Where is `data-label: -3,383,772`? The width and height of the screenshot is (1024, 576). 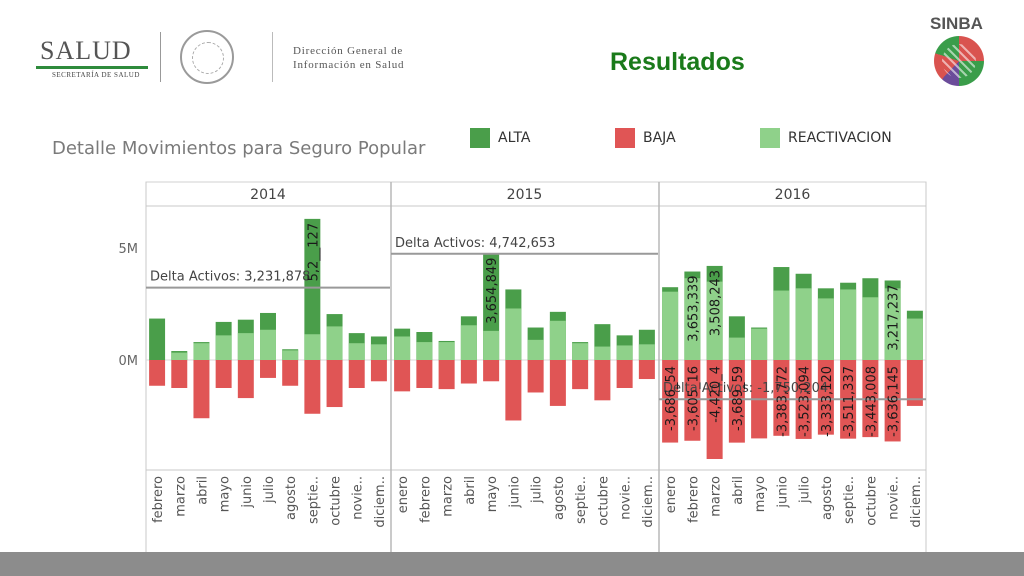 data-label: -3,383,772 is located at coordinates (782, 401).